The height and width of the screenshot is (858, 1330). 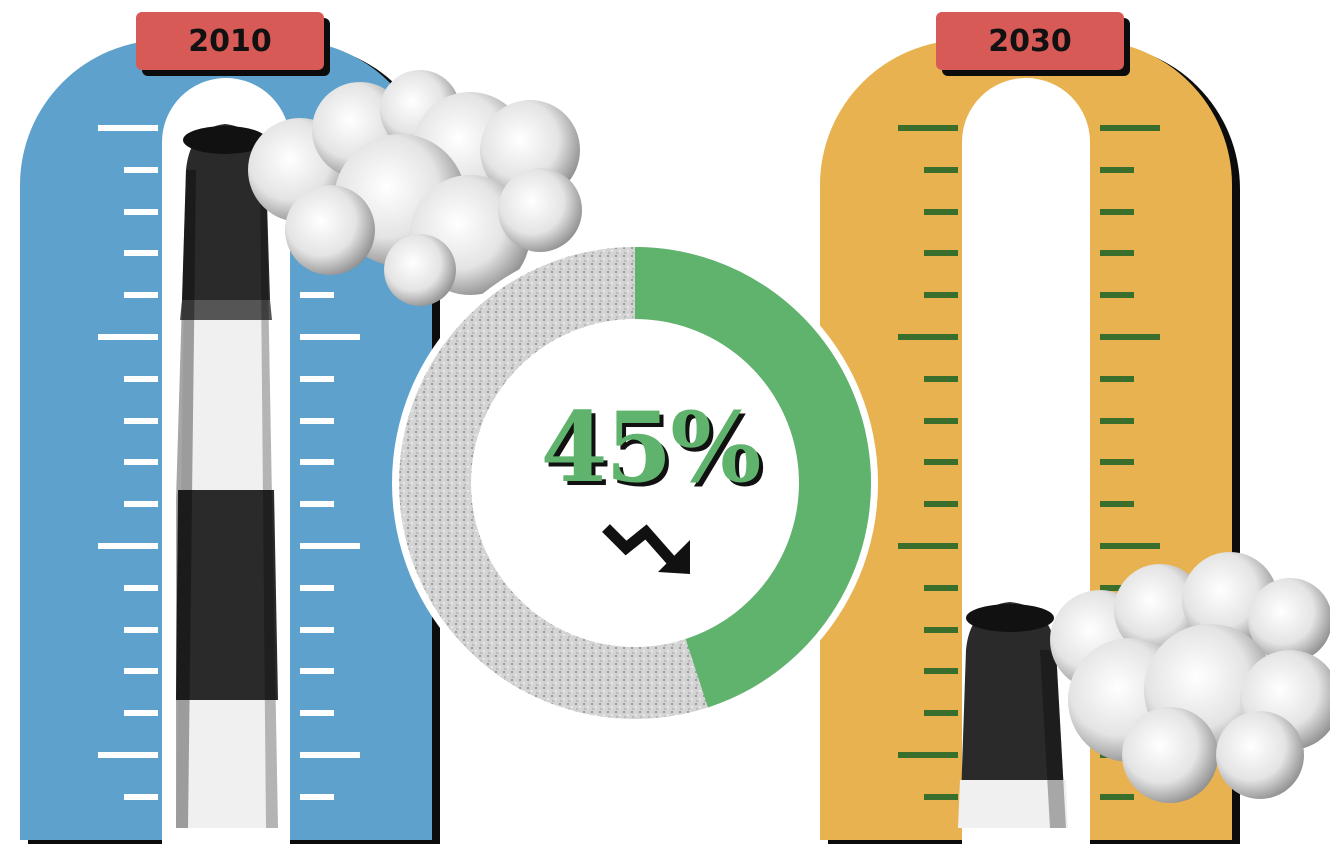 What do you see at coordinates (1030, 41) in the screenshot?
I see `year-label: 2030` at bounding box center [1030, 41].